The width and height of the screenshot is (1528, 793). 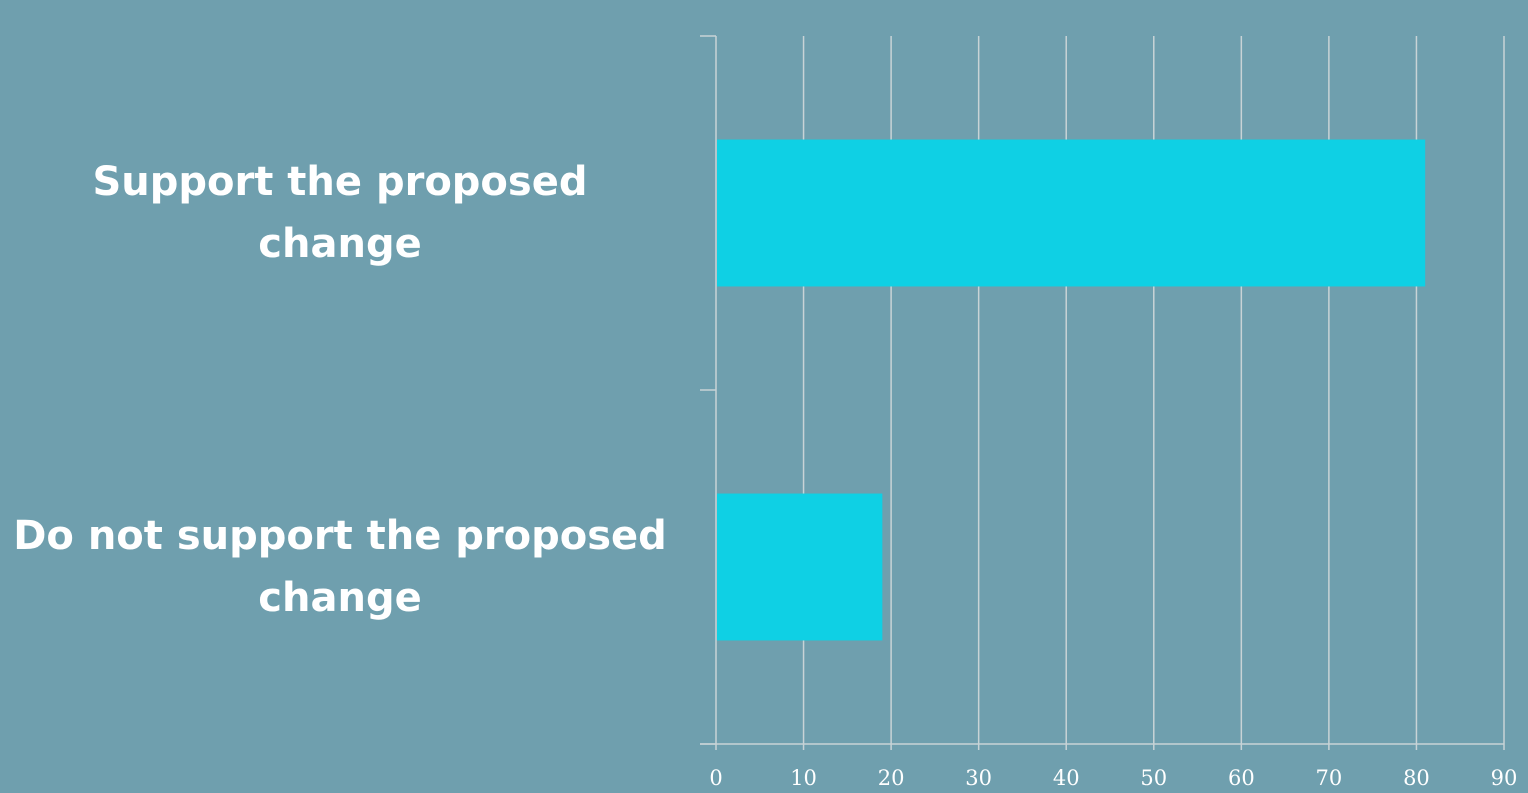 I want to click on x-tick-label-40: 40, so click(x=1066, y=778).